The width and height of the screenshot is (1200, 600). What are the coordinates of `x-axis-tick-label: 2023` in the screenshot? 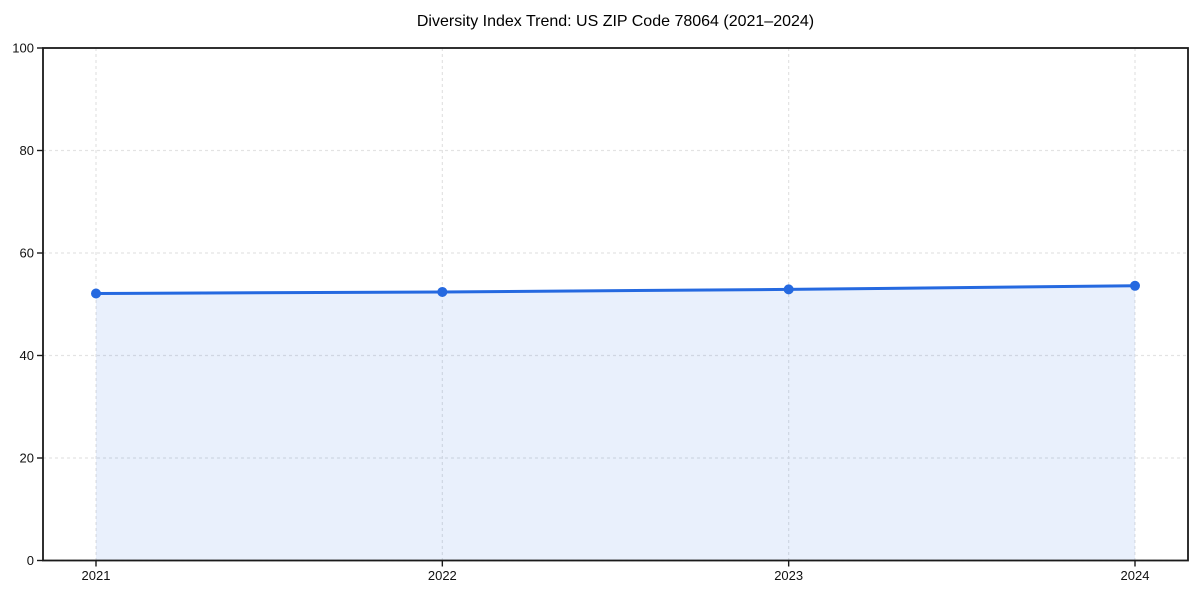 It's located at (788, 575).